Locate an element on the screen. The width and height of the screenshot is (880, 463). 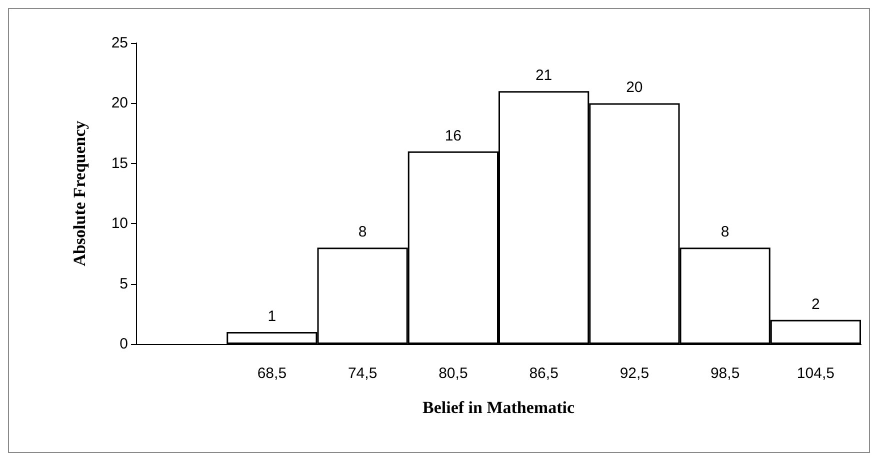
y-tick-label: 5 is located at coordinates (124, 283).